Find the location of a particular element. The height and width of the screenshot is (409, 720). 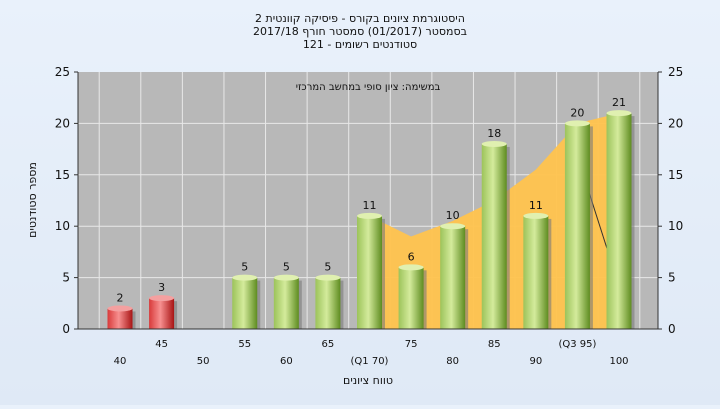

y-tick-label-left: 15 is located at coordinates (62, 175).